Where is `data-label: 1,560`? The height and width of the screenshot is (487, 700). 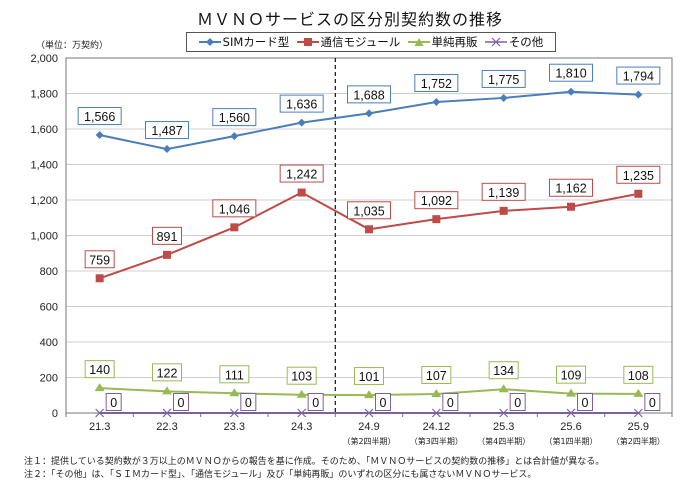 data-label: 1,560 is located at coordinates (234, 118).